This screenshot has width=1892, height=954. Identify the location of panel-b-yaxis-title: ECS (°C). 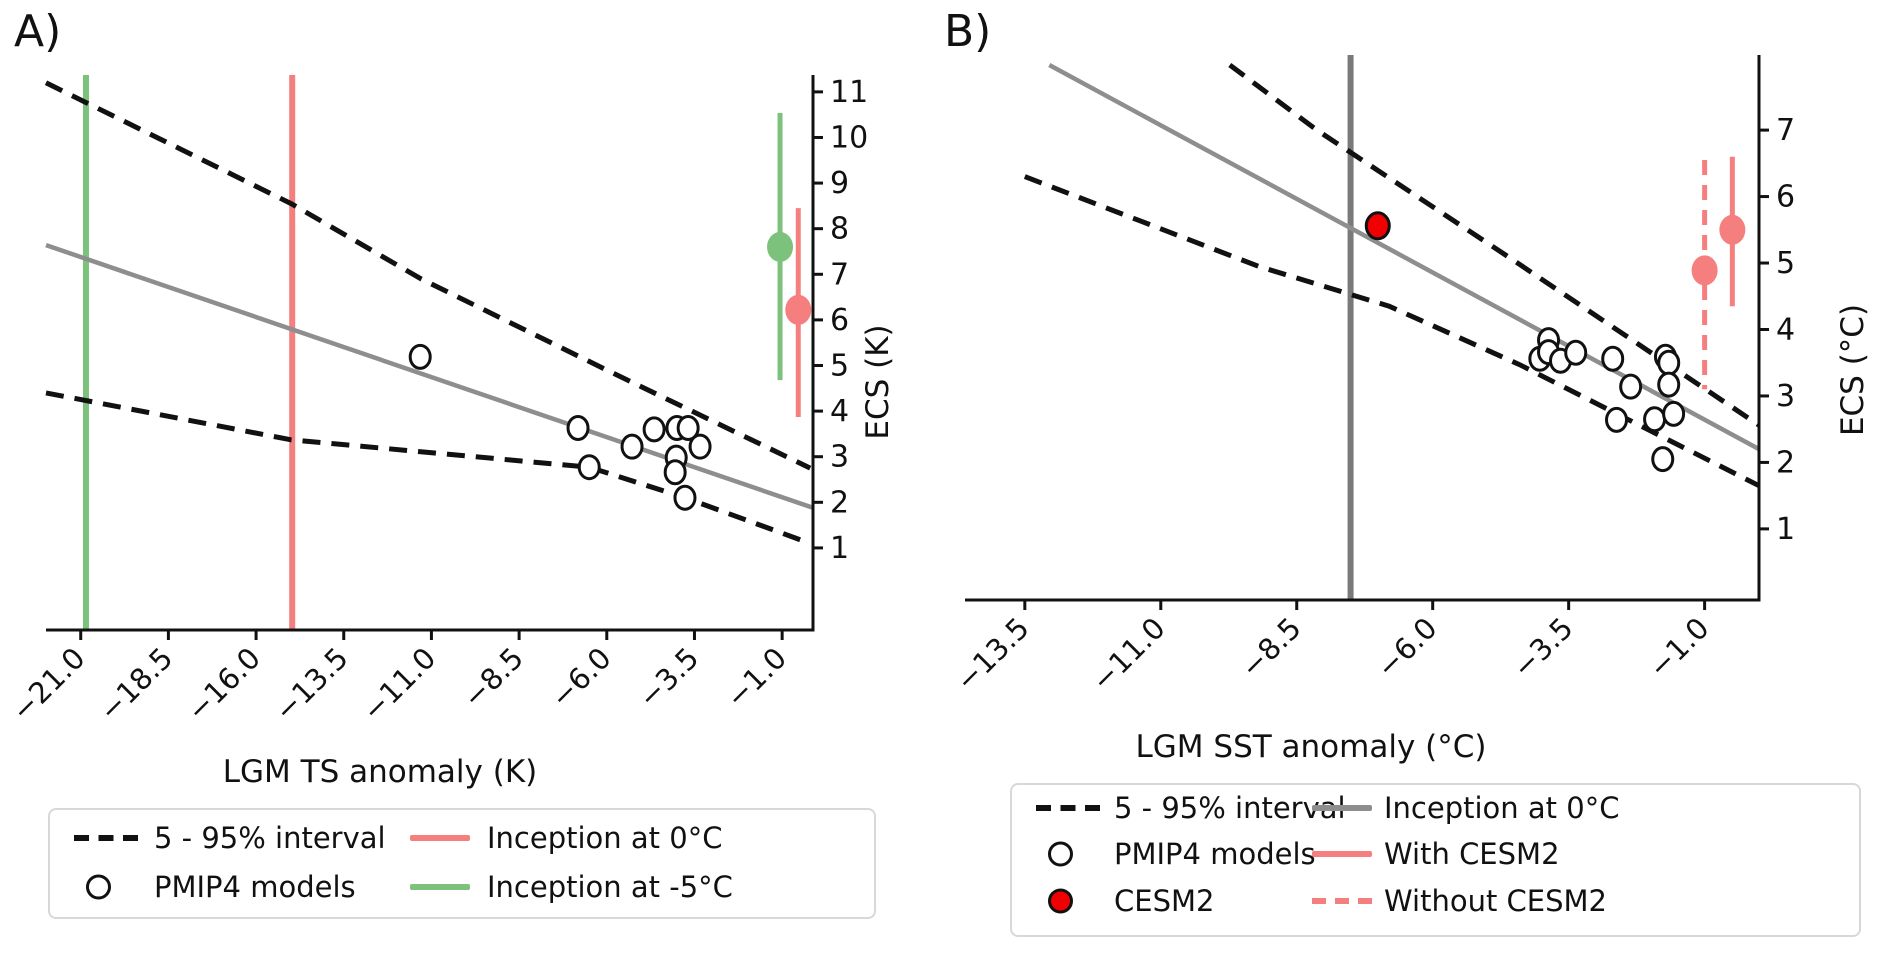
(1853, 370).